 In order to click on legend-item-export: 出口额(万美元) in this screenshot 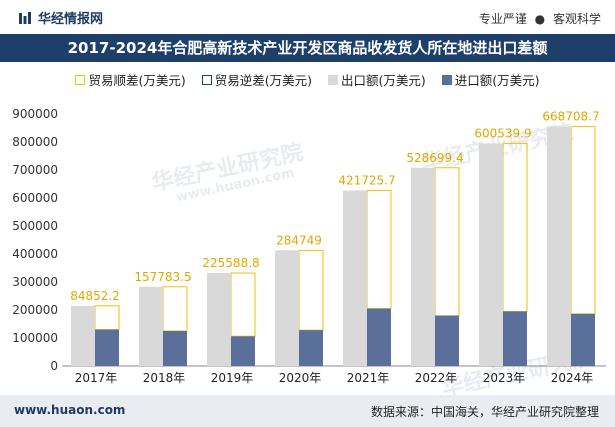, I will do `click(376, 79)`.